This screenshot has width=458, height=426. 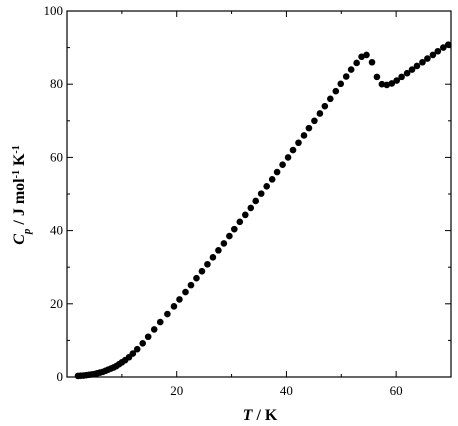 I want to click on x-tick-label: 20, so click(x=176, y=390).